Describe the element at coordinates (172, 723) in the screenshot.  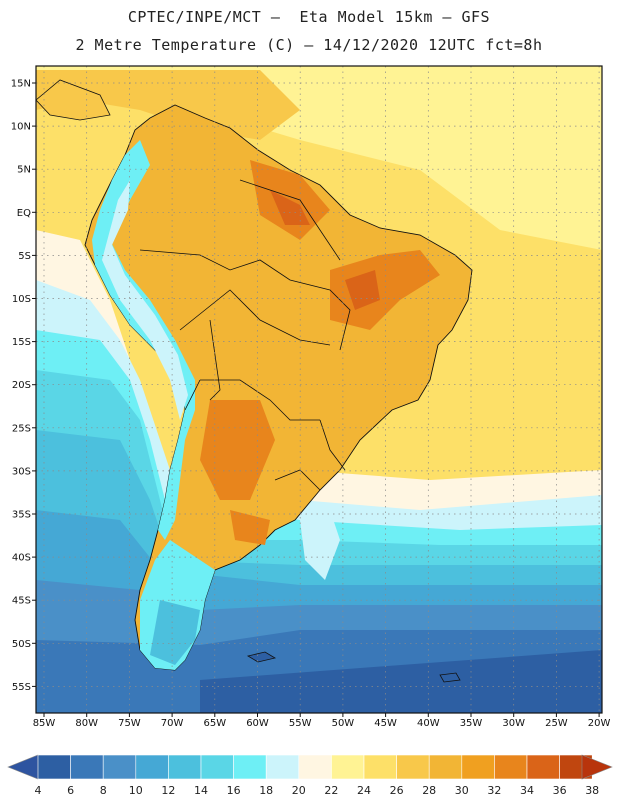
I see `lon-label: 70W` at that location.